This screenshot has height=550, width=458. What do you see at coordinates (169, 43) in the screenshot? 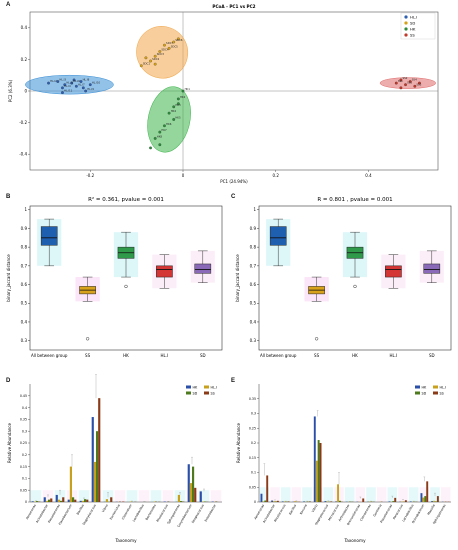
I see `point-label: SDC7` at bounding box center [169, 43].